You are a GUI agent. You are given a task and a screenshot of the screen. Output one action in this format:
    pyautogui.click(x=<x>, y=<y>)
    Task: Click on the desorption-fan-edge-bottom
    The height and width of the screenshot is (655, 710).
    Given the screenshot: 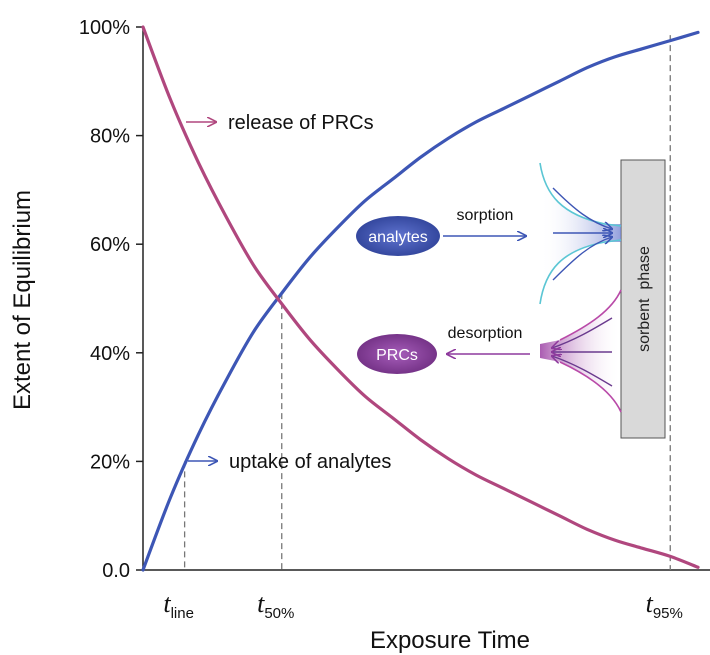 What is the action you would take?
    pyautogui.click(x=590, y=387)
    